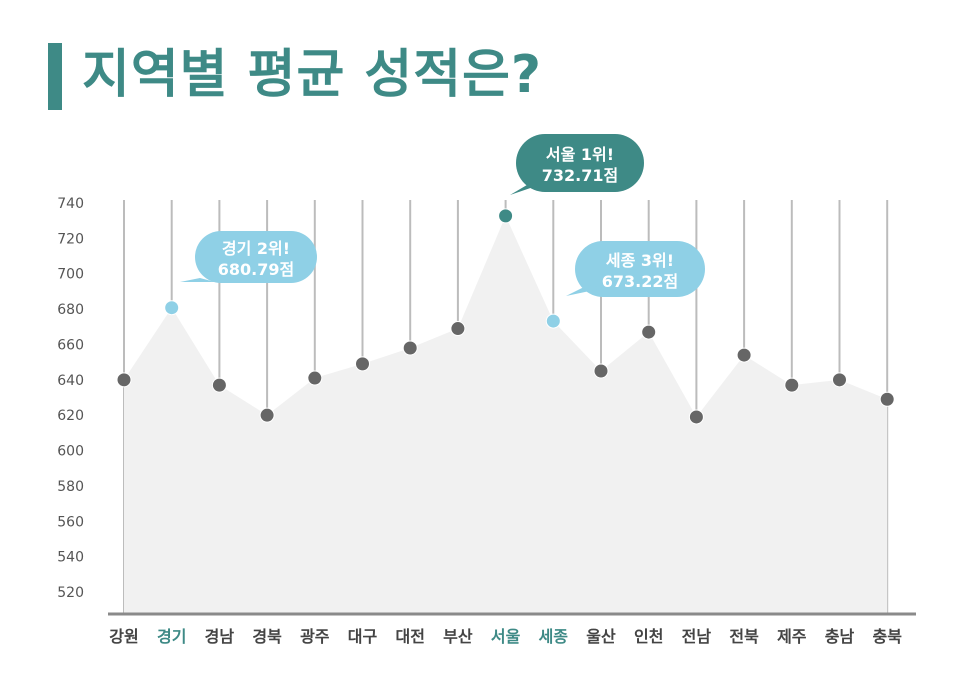 Image resolution: width=966 pixels, height=673 pixels. Describe the element at coordinates (580, 154) in the screenshot. I see `bubble-label: 서울 1위!` at that location.